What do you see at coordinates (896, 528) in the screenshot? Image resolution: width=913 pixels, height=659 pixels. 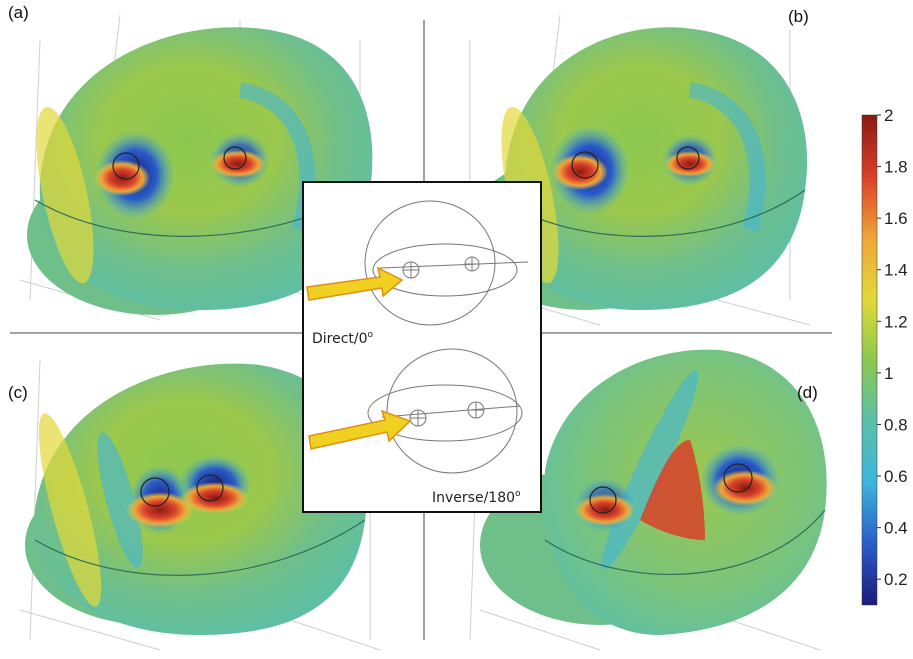 I see `colorbar-tick-label: 0.4` at bounding box center [896, 528].